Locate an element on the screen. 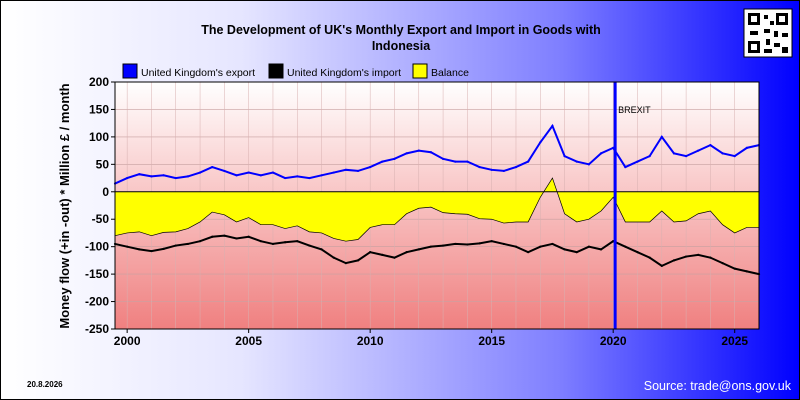 This screenshot has width=800, height=400. x-tick-label: 2005 is located at coordinates (248, 341).